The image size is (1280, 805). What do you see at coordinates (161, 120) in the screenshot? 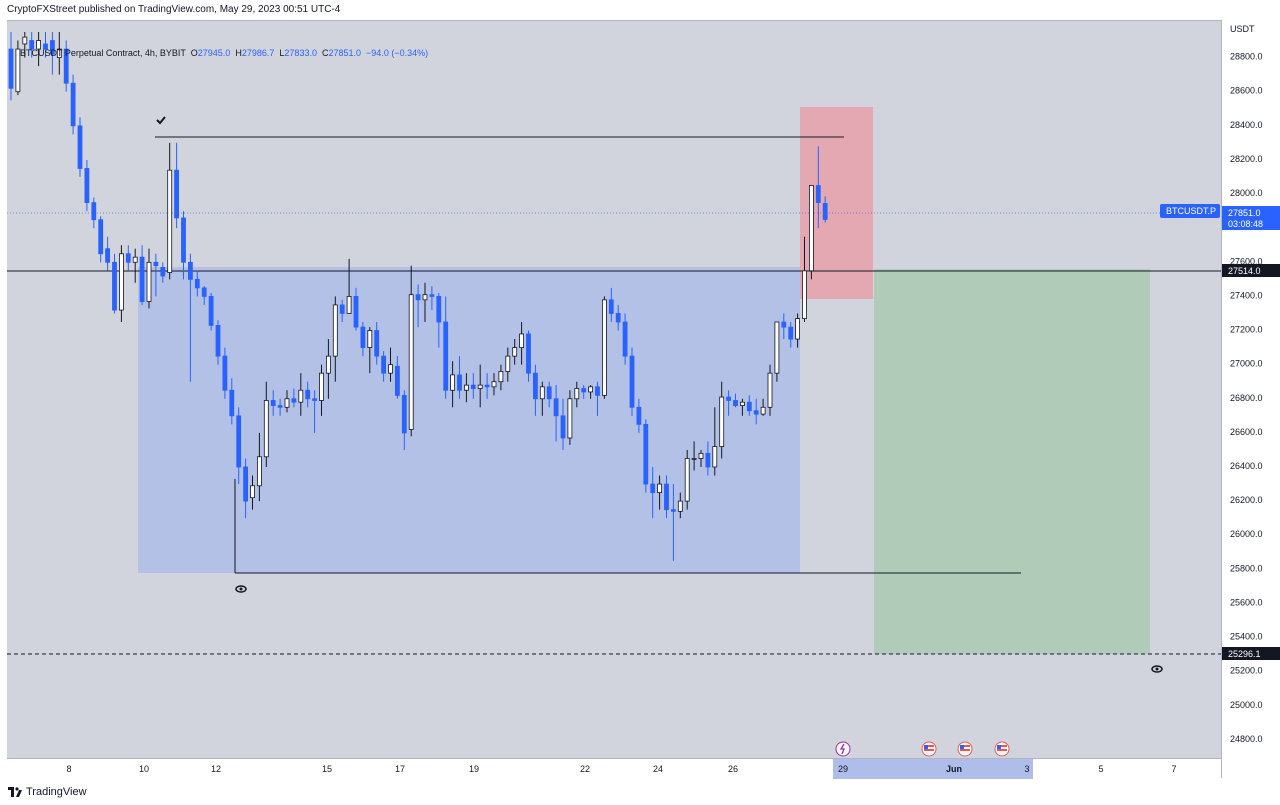
I see `check-mark-icon` at bounding box center [161, 120].